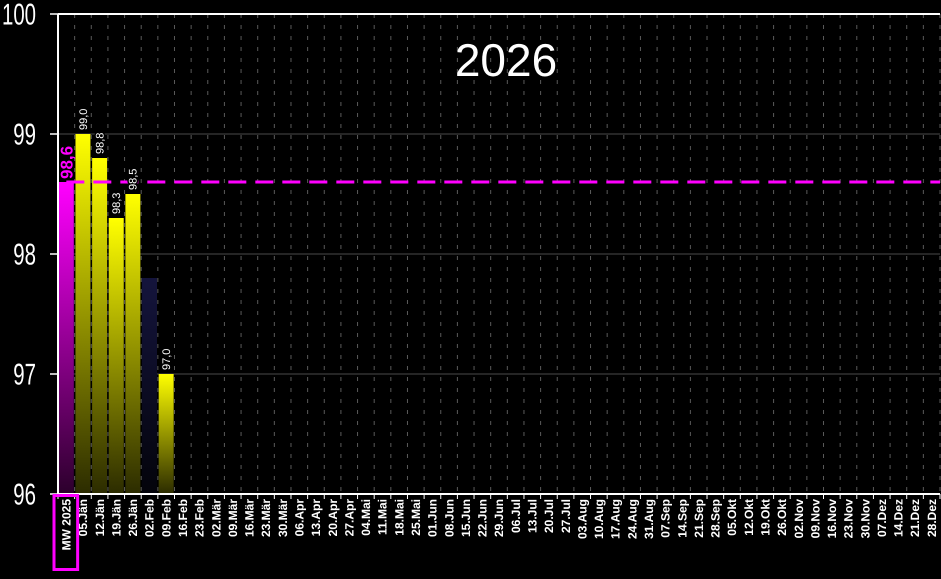  I want to click on x-tick-label: 13.Apr, so click(316, 517).